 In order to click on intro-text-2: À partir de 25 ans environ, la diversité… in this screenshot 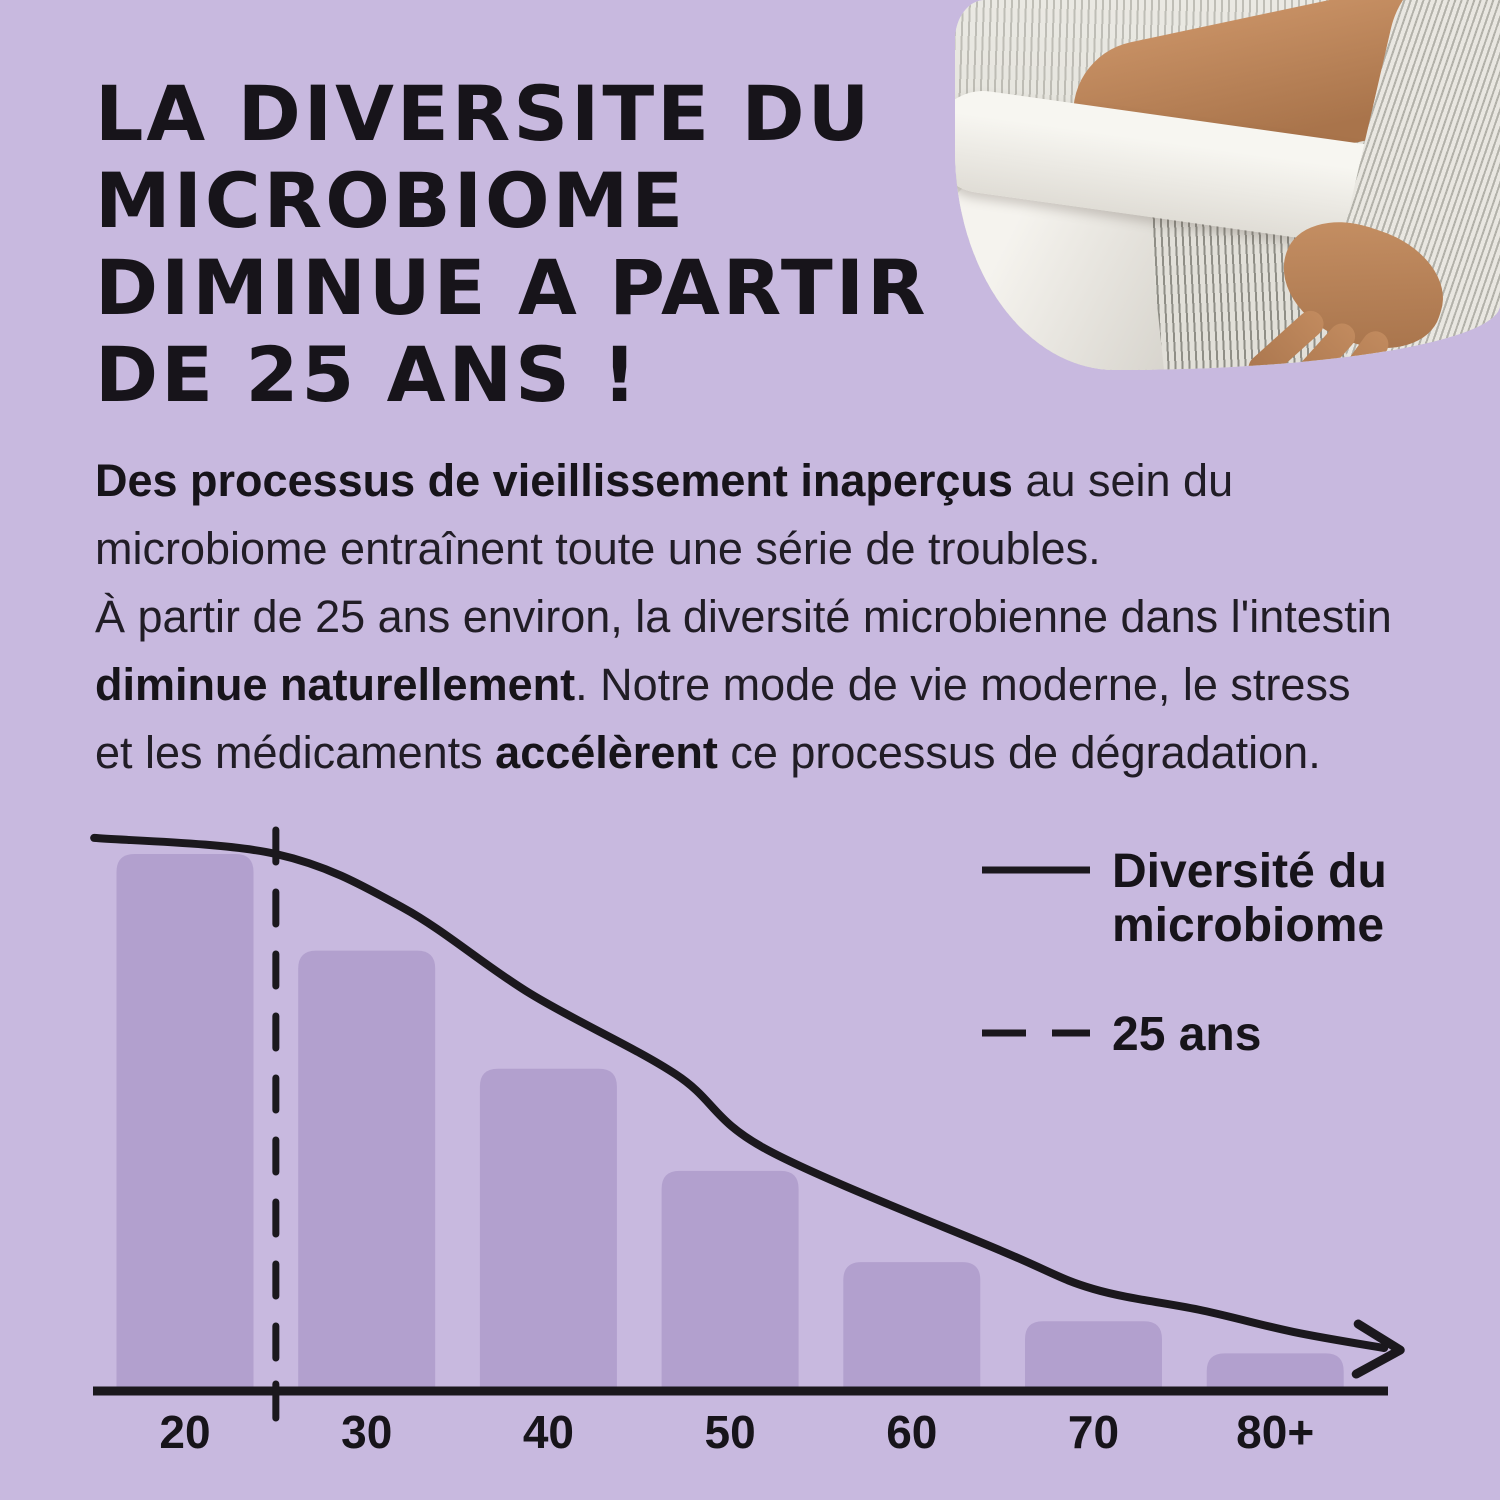, I will do `click(743, 616)`.